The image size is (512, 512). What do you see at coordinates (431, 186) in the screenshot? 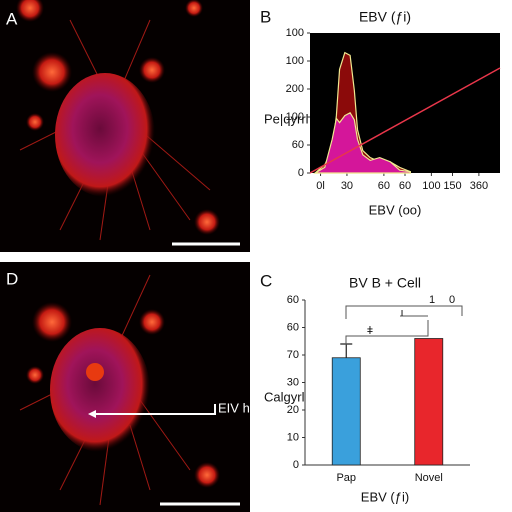
I see `x-tick-label: 100` at bounding box center [431, 186].